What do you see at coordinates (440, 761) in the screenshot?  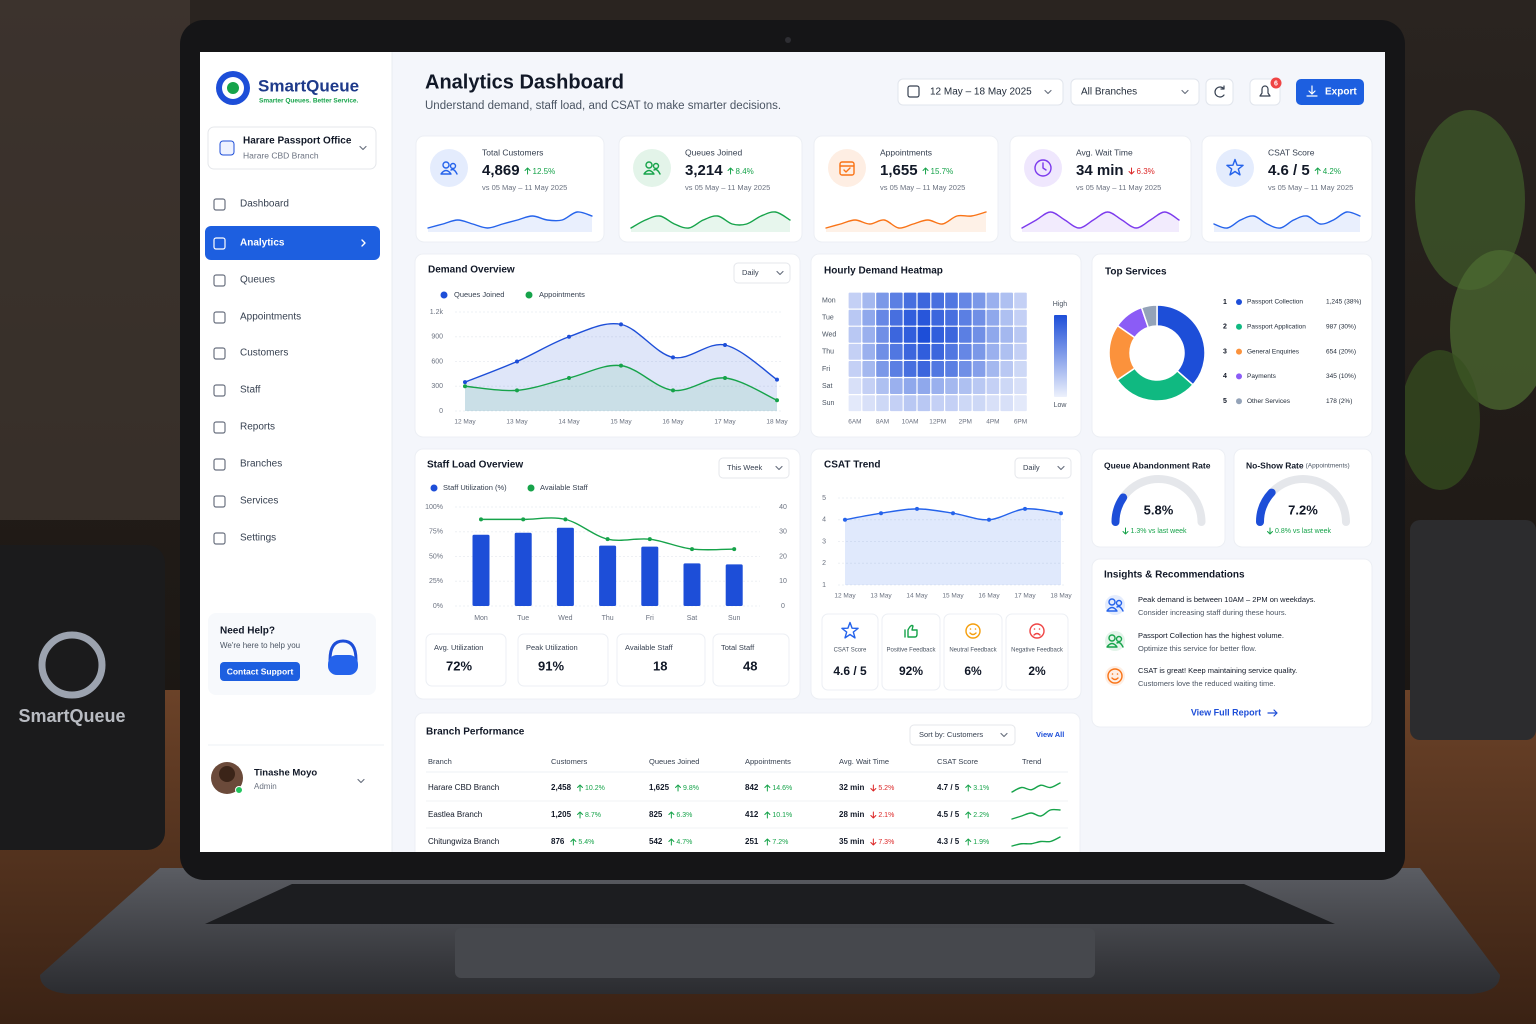 I see `column-header: Branch` at bounding box center [440, 761].